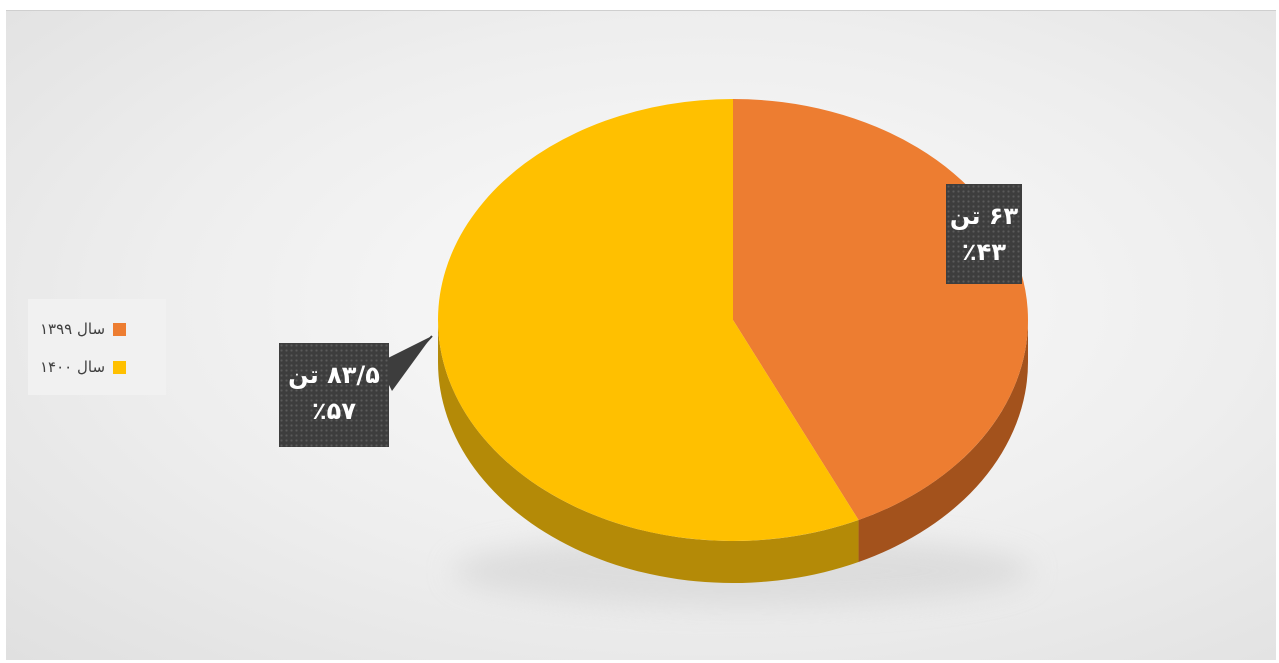 Image resolution: width=1279 pixels, height=663 pixels. Describe the element at coordinates (984, 252) in the screenshot. I see `data-label-percent: ٪۴۳` at that location.